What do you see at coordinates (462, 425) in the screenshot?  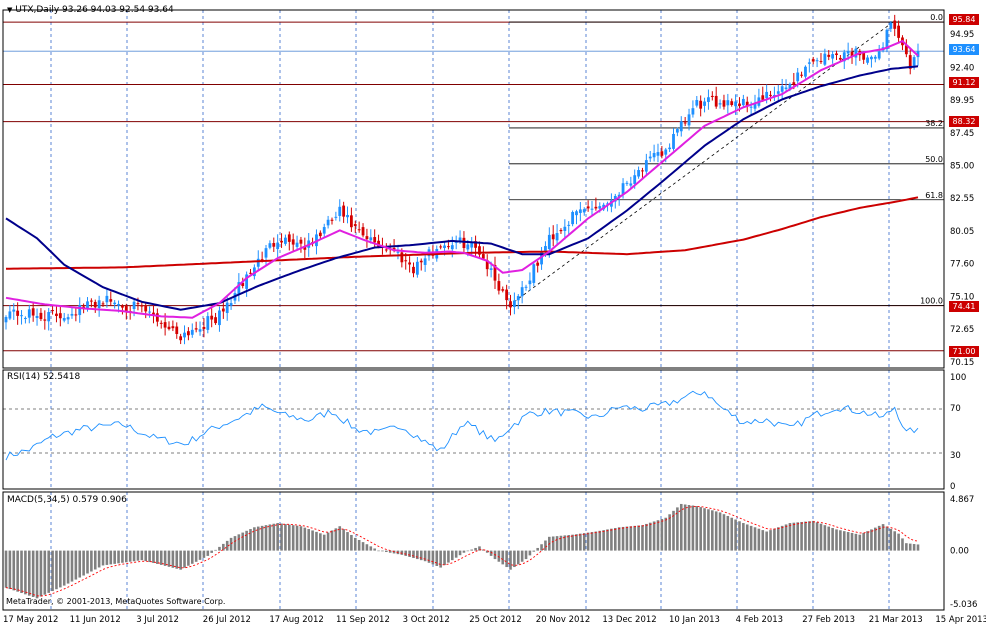 I see `rsi-line` at bounding box center [462, 425].